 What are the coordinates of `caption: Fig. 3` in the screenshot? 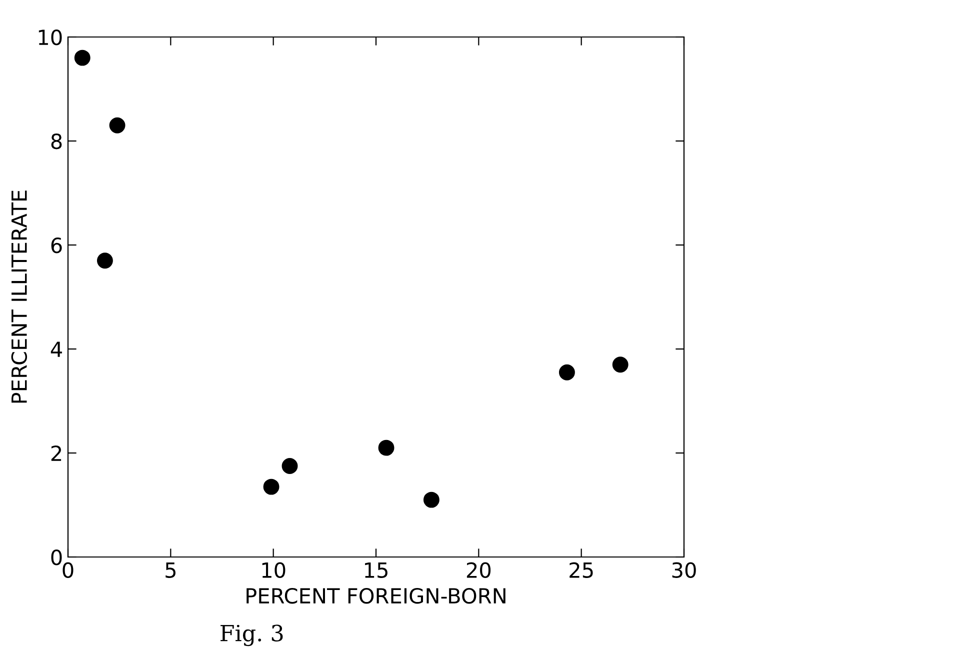 It's located at (251, 635).